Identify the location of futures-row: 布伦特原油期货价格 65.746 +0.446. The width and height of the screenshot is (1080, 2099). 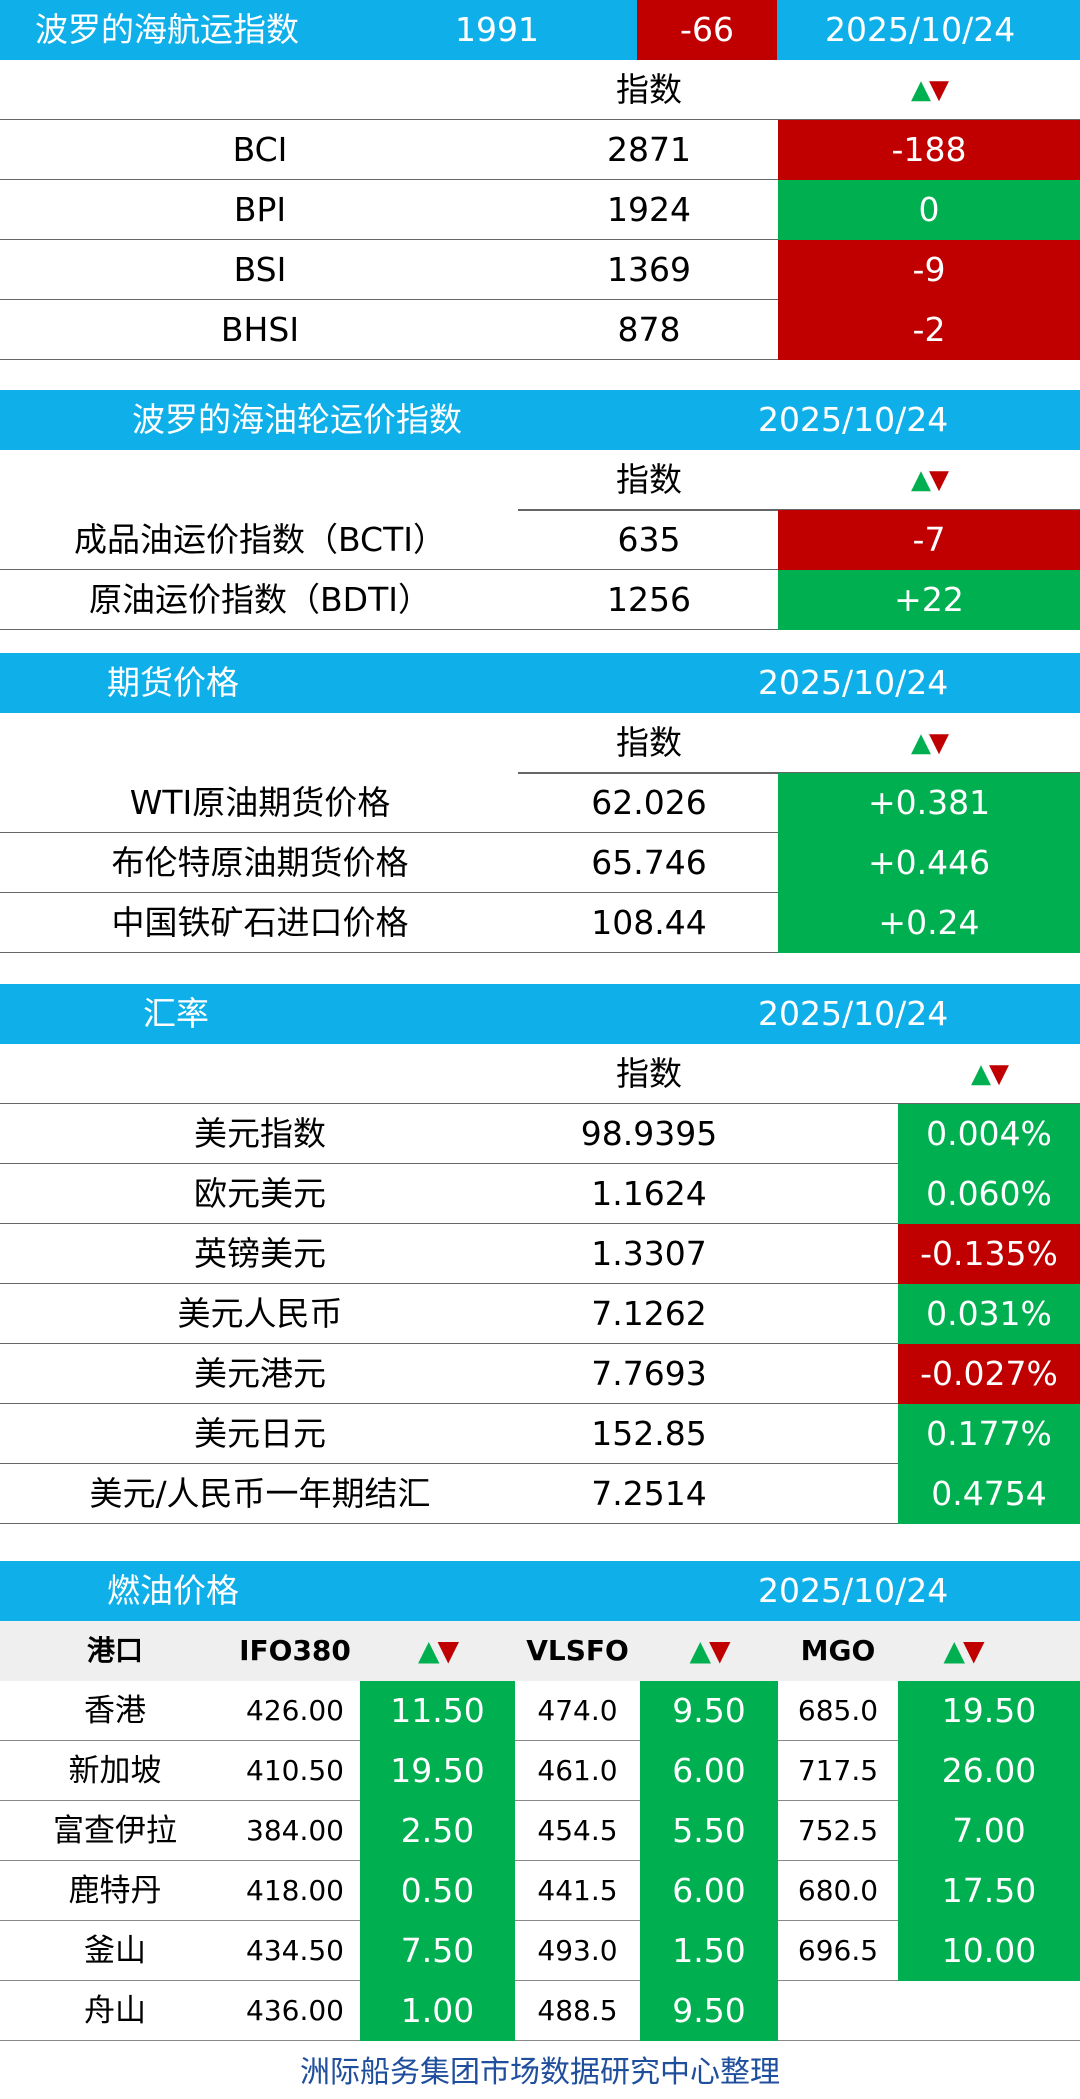
(540, 863).